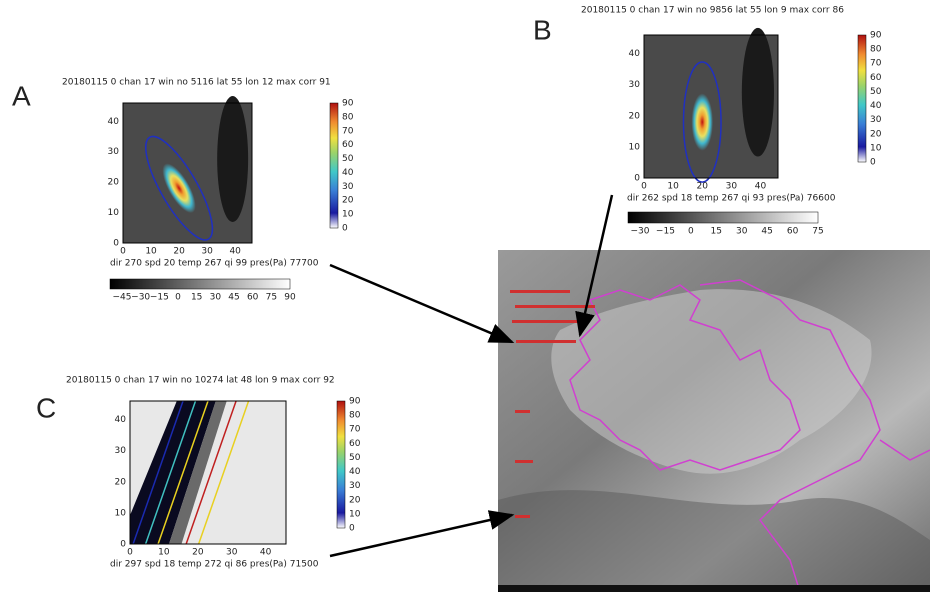 The height and width of the screenshot is (592, 930). Describe the element at coordinates (21, 95) in the screenshot. I see `panel-letter: A` at that location.